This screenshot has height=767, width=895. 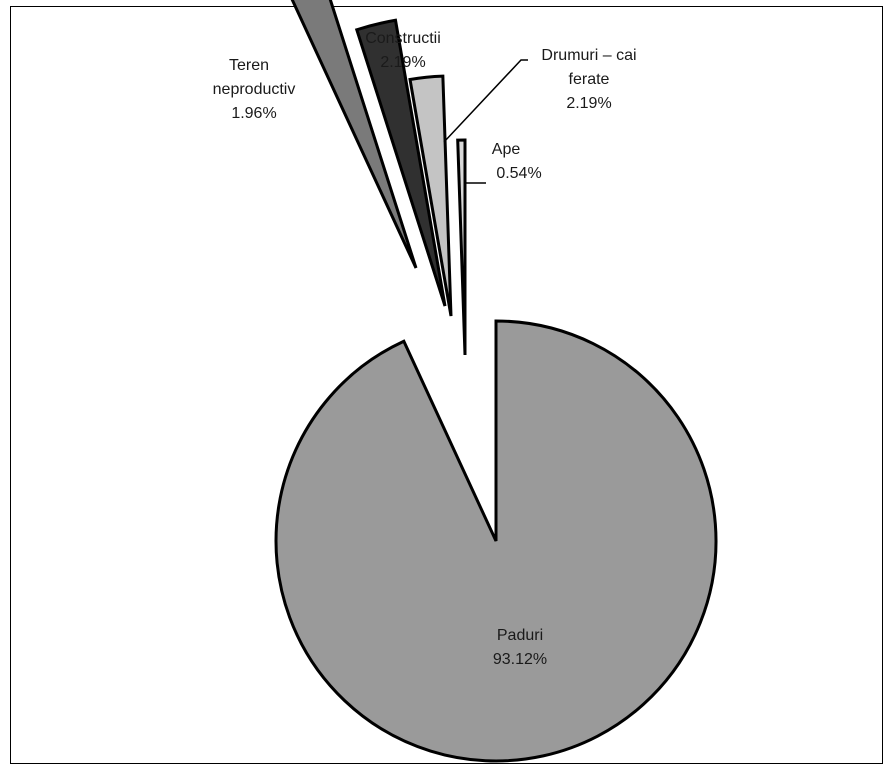 What do you see at coordinates (485, 101) in the screenshot?
I see `leader-line-drumuri` at bounding box center [485, 101].